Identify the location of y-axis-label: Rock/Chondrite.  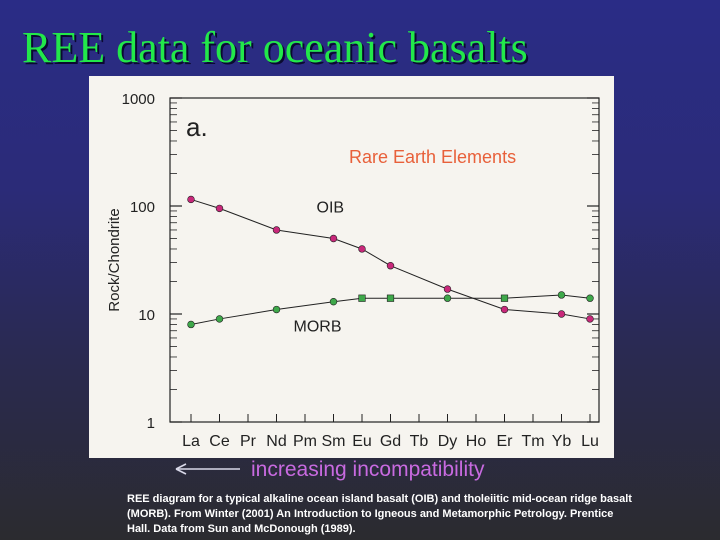
(114, 259).